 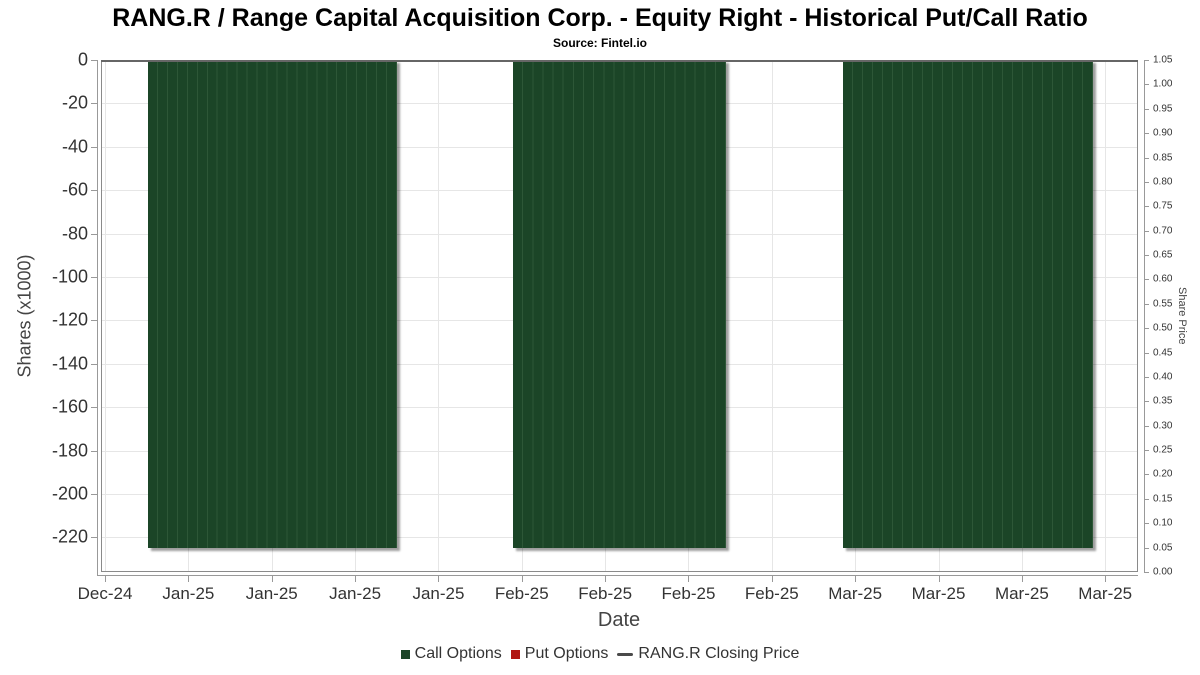 What do you see at coordinates (105, 593) in the screenshot?
I see `x-axis-tick-label: Dec-24` at bounding box center [105, 593].